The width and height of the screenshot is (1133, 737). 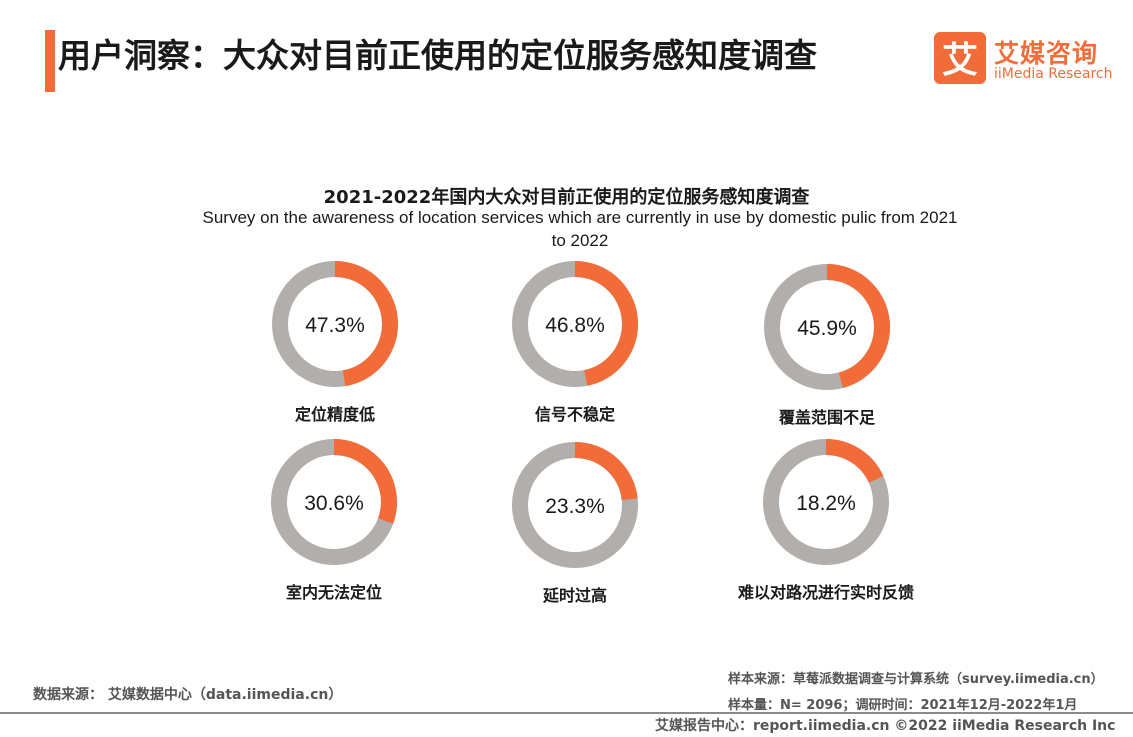 I want to click on donut-5: 23.3% 延时过高, so click(x=575, y=523).